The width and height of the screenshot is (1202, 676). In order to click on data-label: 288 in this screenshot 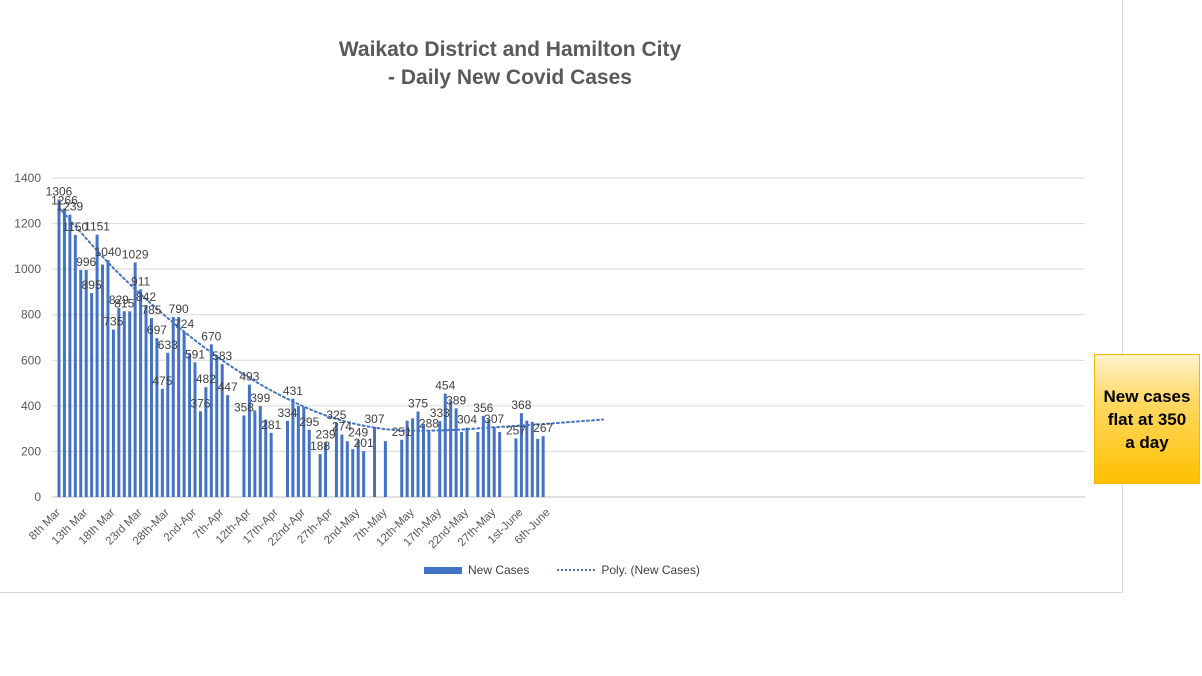, I will do `click(429, 423)`.